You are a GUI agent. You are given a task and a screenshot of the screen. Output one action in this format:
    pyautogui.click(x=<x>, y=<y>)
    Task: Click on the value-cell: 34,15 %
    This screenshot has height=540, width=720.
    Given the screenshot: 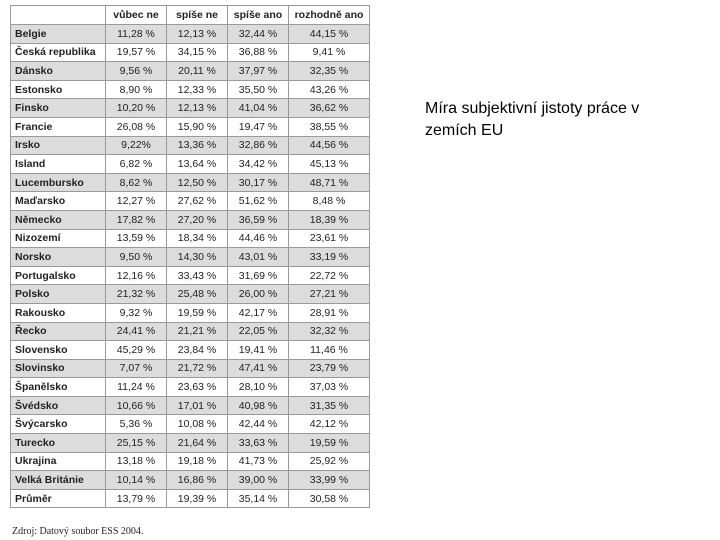 What is the action you would take?
    pyautogui.click(x=197, y=52)
    